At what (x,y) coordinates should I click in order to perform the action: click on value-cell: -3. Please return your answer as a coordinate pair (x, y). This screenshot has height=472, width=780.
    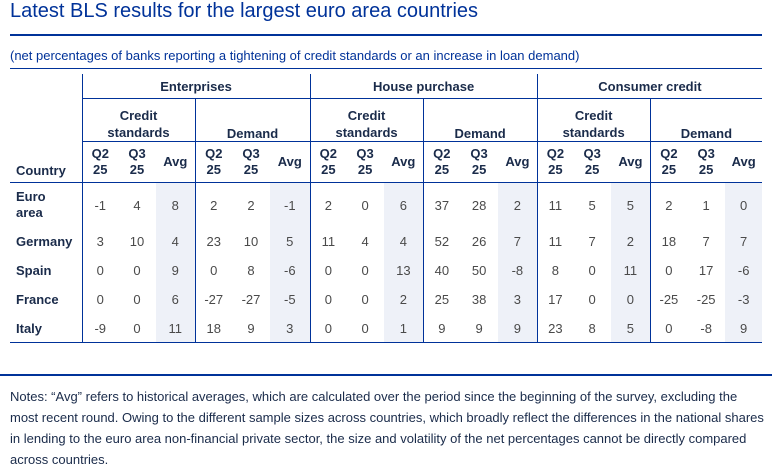
    Looking at the image, I should click on (744, 299).